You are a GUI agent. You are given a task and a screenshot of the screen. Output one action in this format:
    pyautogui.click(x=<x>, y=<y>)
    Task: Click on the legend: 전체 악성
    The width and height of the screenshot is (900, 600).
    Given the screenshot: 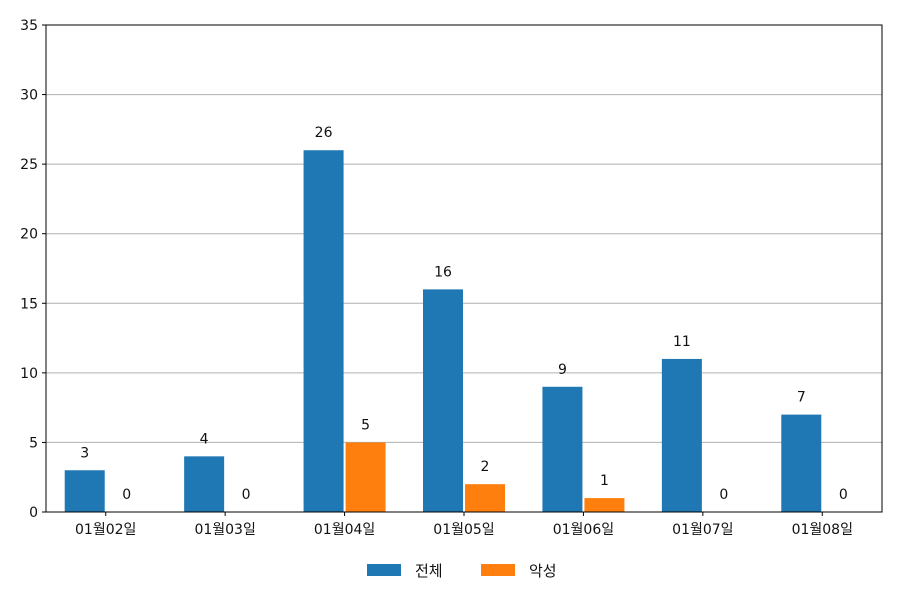 What is the action you would take?
    pyautogui.click(x=462, y=571)
    